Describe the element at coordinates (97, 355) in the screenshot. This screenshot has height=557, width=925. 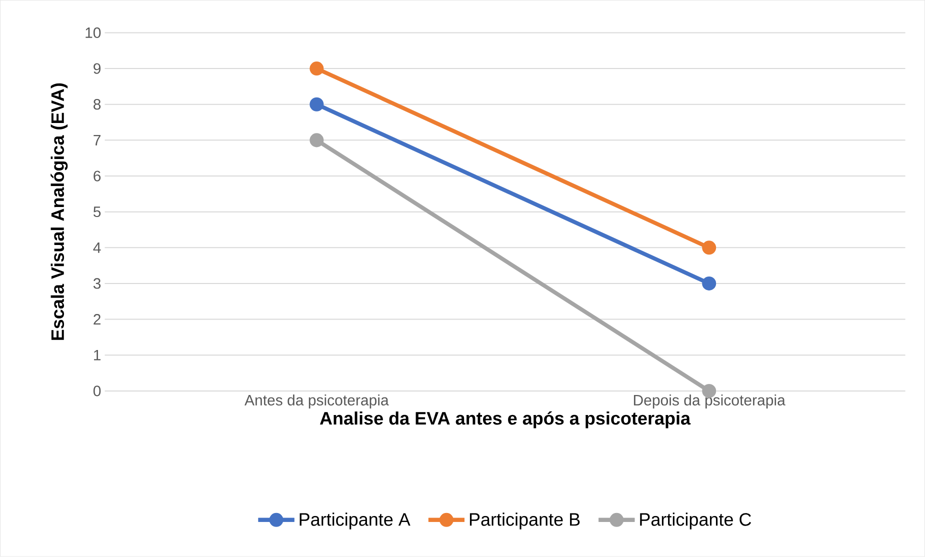
I see `y-tick-label: 1` at that location.